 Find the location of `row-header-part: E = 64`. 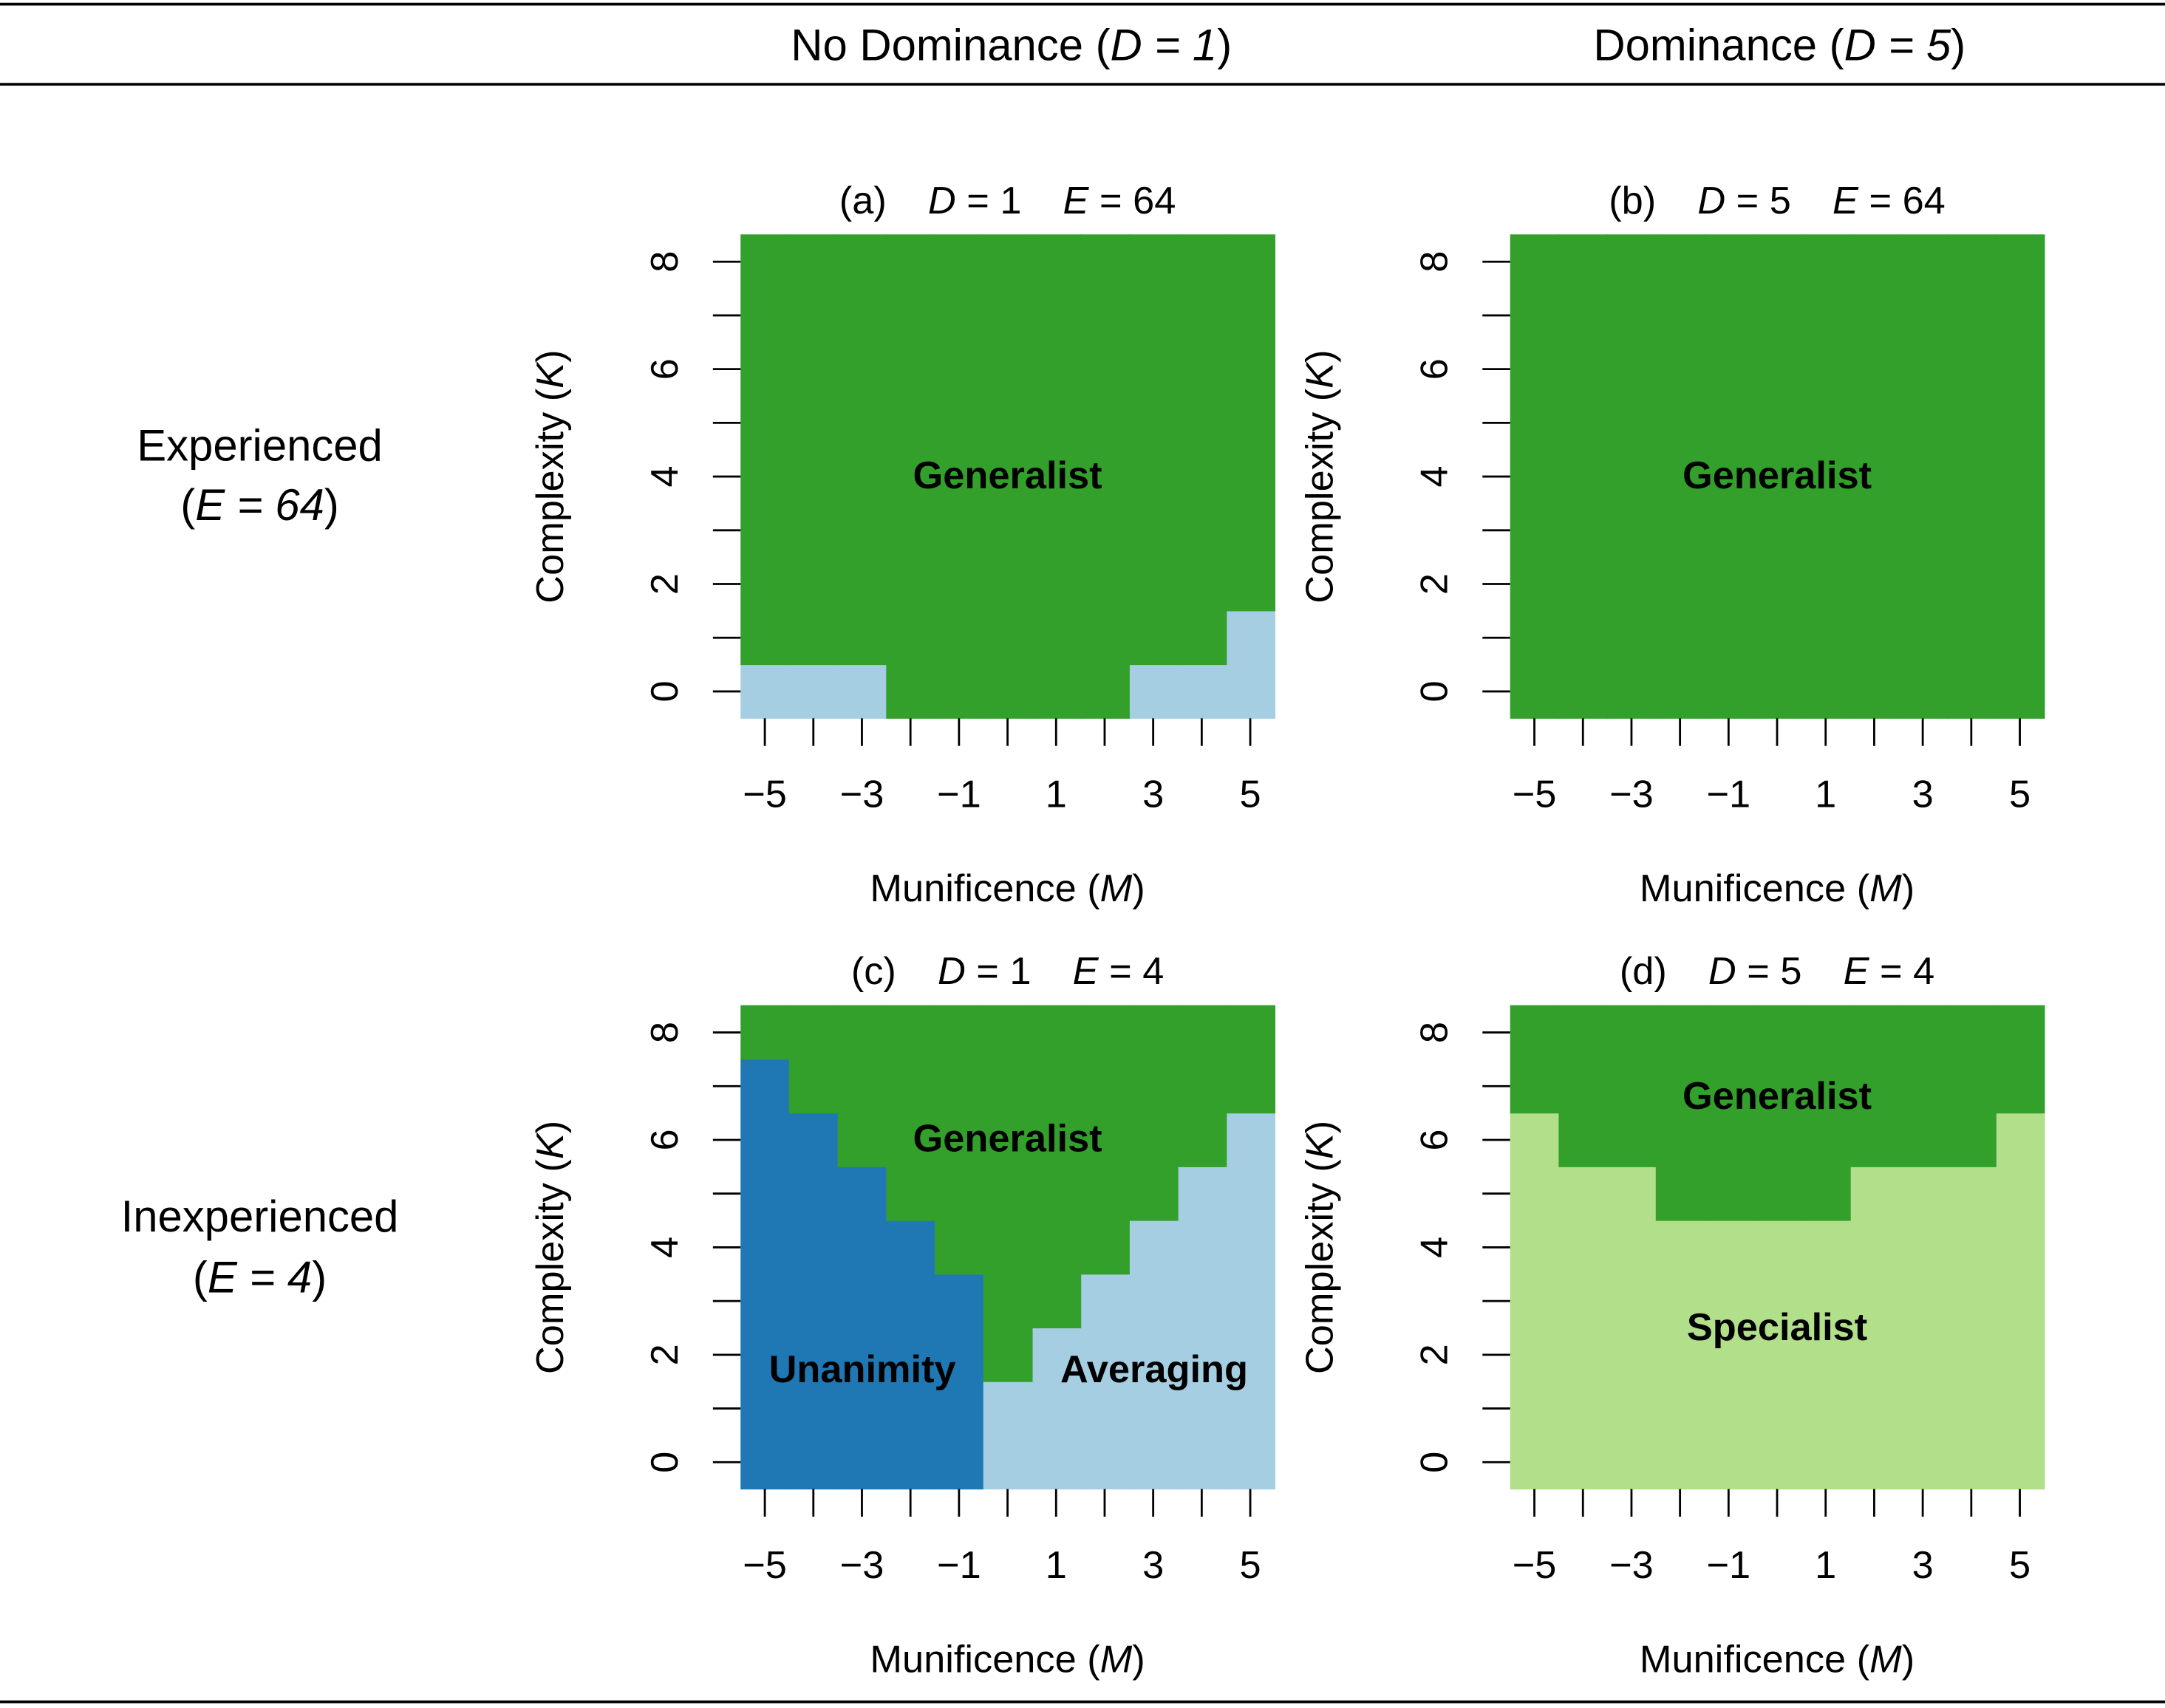

row-header-part: E = 64 is located at coordinates (259, 505).